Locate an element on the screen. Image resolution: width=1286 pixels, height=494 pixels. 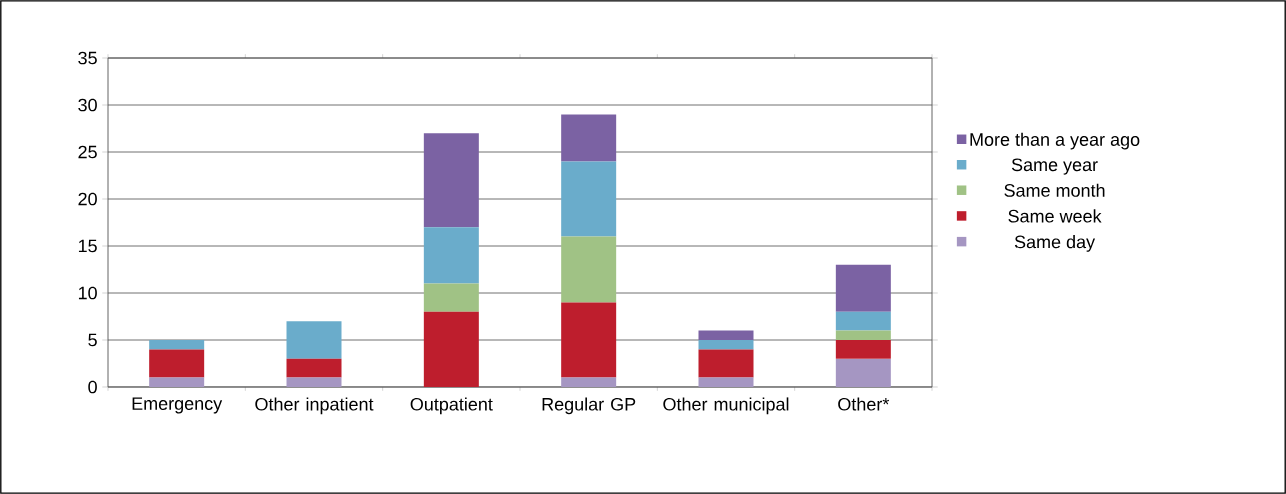
y-tick-label: 30 is located at coordinates (87, 105).